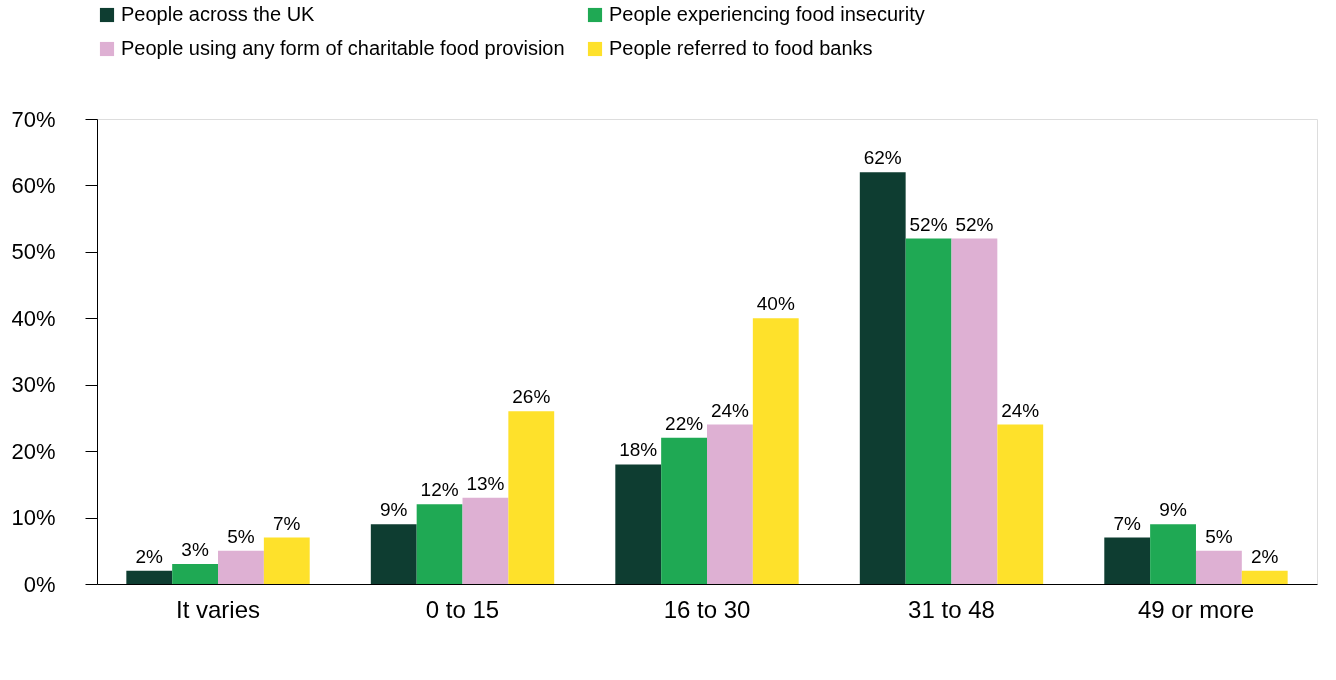 Image resolution: width=1336 pixels, height=680 pixels. What do you see at coordinates (638, 450) in the screenshot?
I see `data-label: 18%` at bounding box center [638, 450].